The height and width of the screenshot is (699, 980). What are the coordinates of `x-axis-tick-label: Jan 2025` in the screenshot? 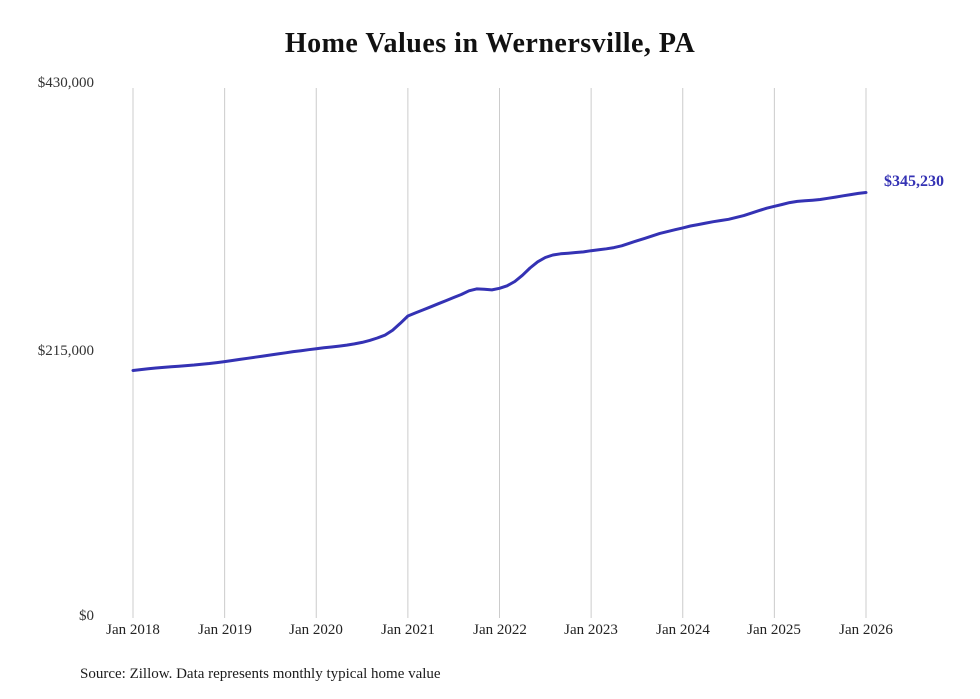 It's located at (774, 630).